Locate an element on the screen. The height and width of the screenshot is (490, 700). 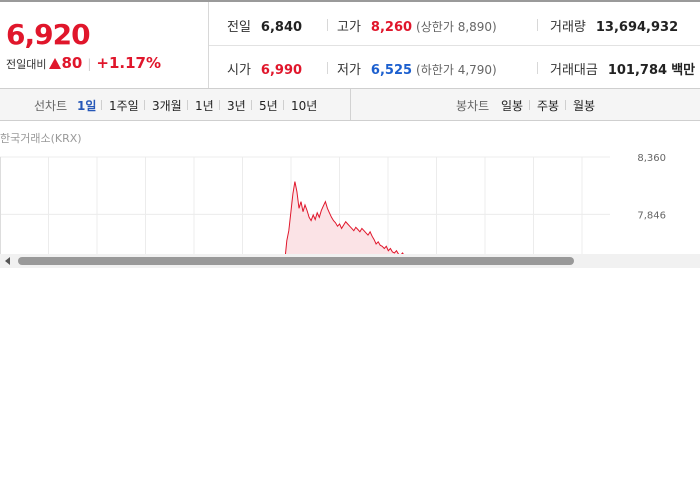
stat-low: 저가 6,525 (하한가 4,790) is located at coordinates (417, 70).